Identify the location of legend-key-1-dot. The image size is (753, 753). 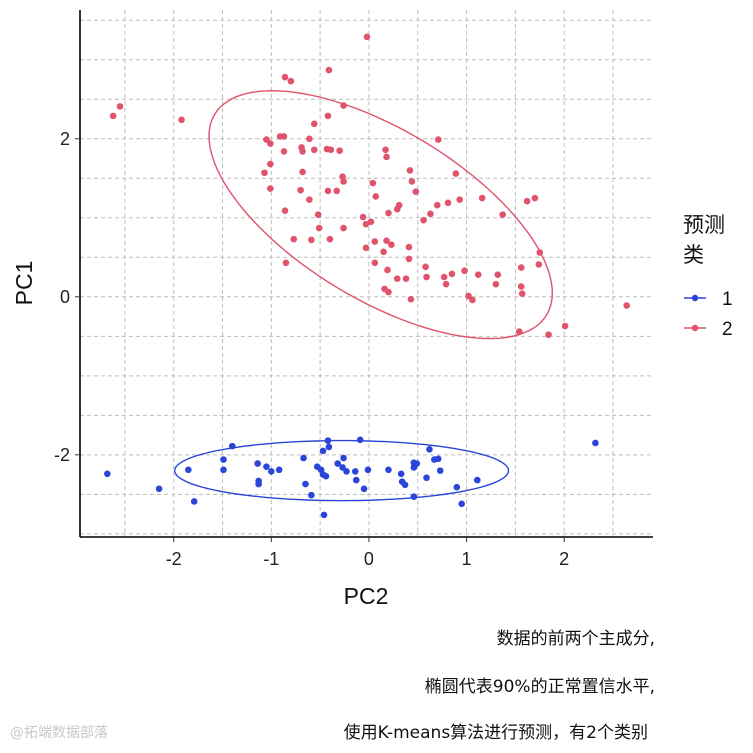
(695, 298).